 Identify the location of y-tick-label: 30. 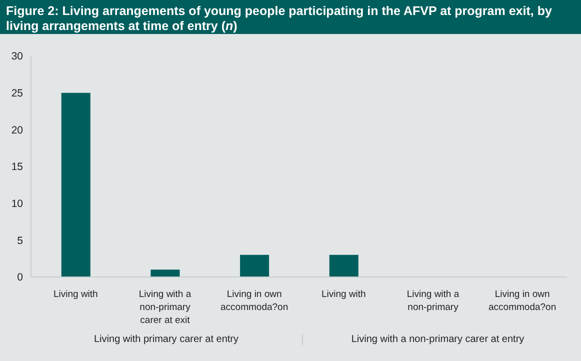
(17, 56).